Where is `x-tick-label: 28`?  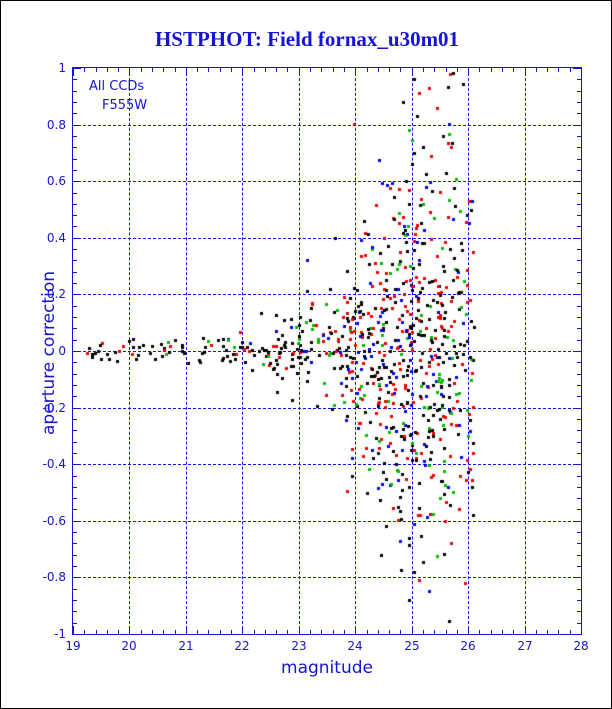
x-tick-label: 28 is located at coordinates (581, 646).